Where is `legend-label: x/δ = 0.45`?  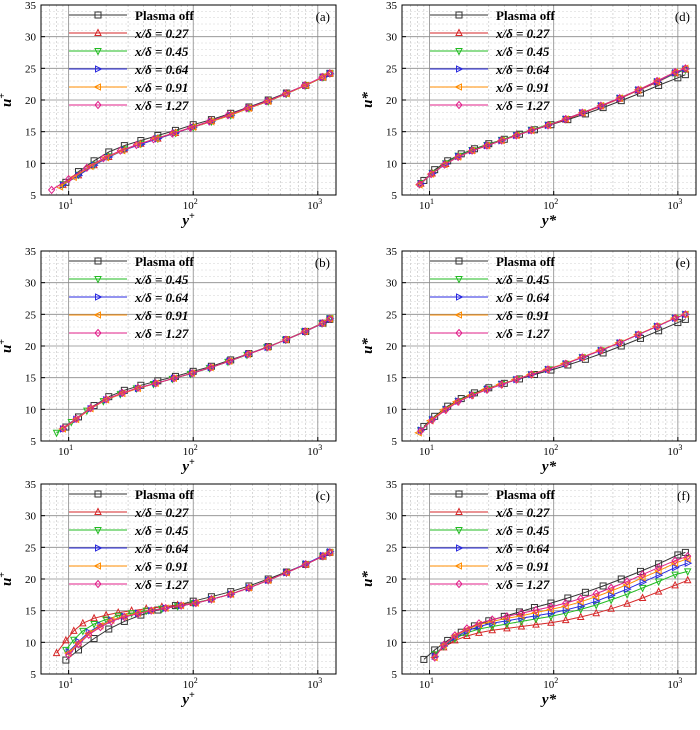 legend-label: x/δ = 0.45 is located at coordinates (522, 51).